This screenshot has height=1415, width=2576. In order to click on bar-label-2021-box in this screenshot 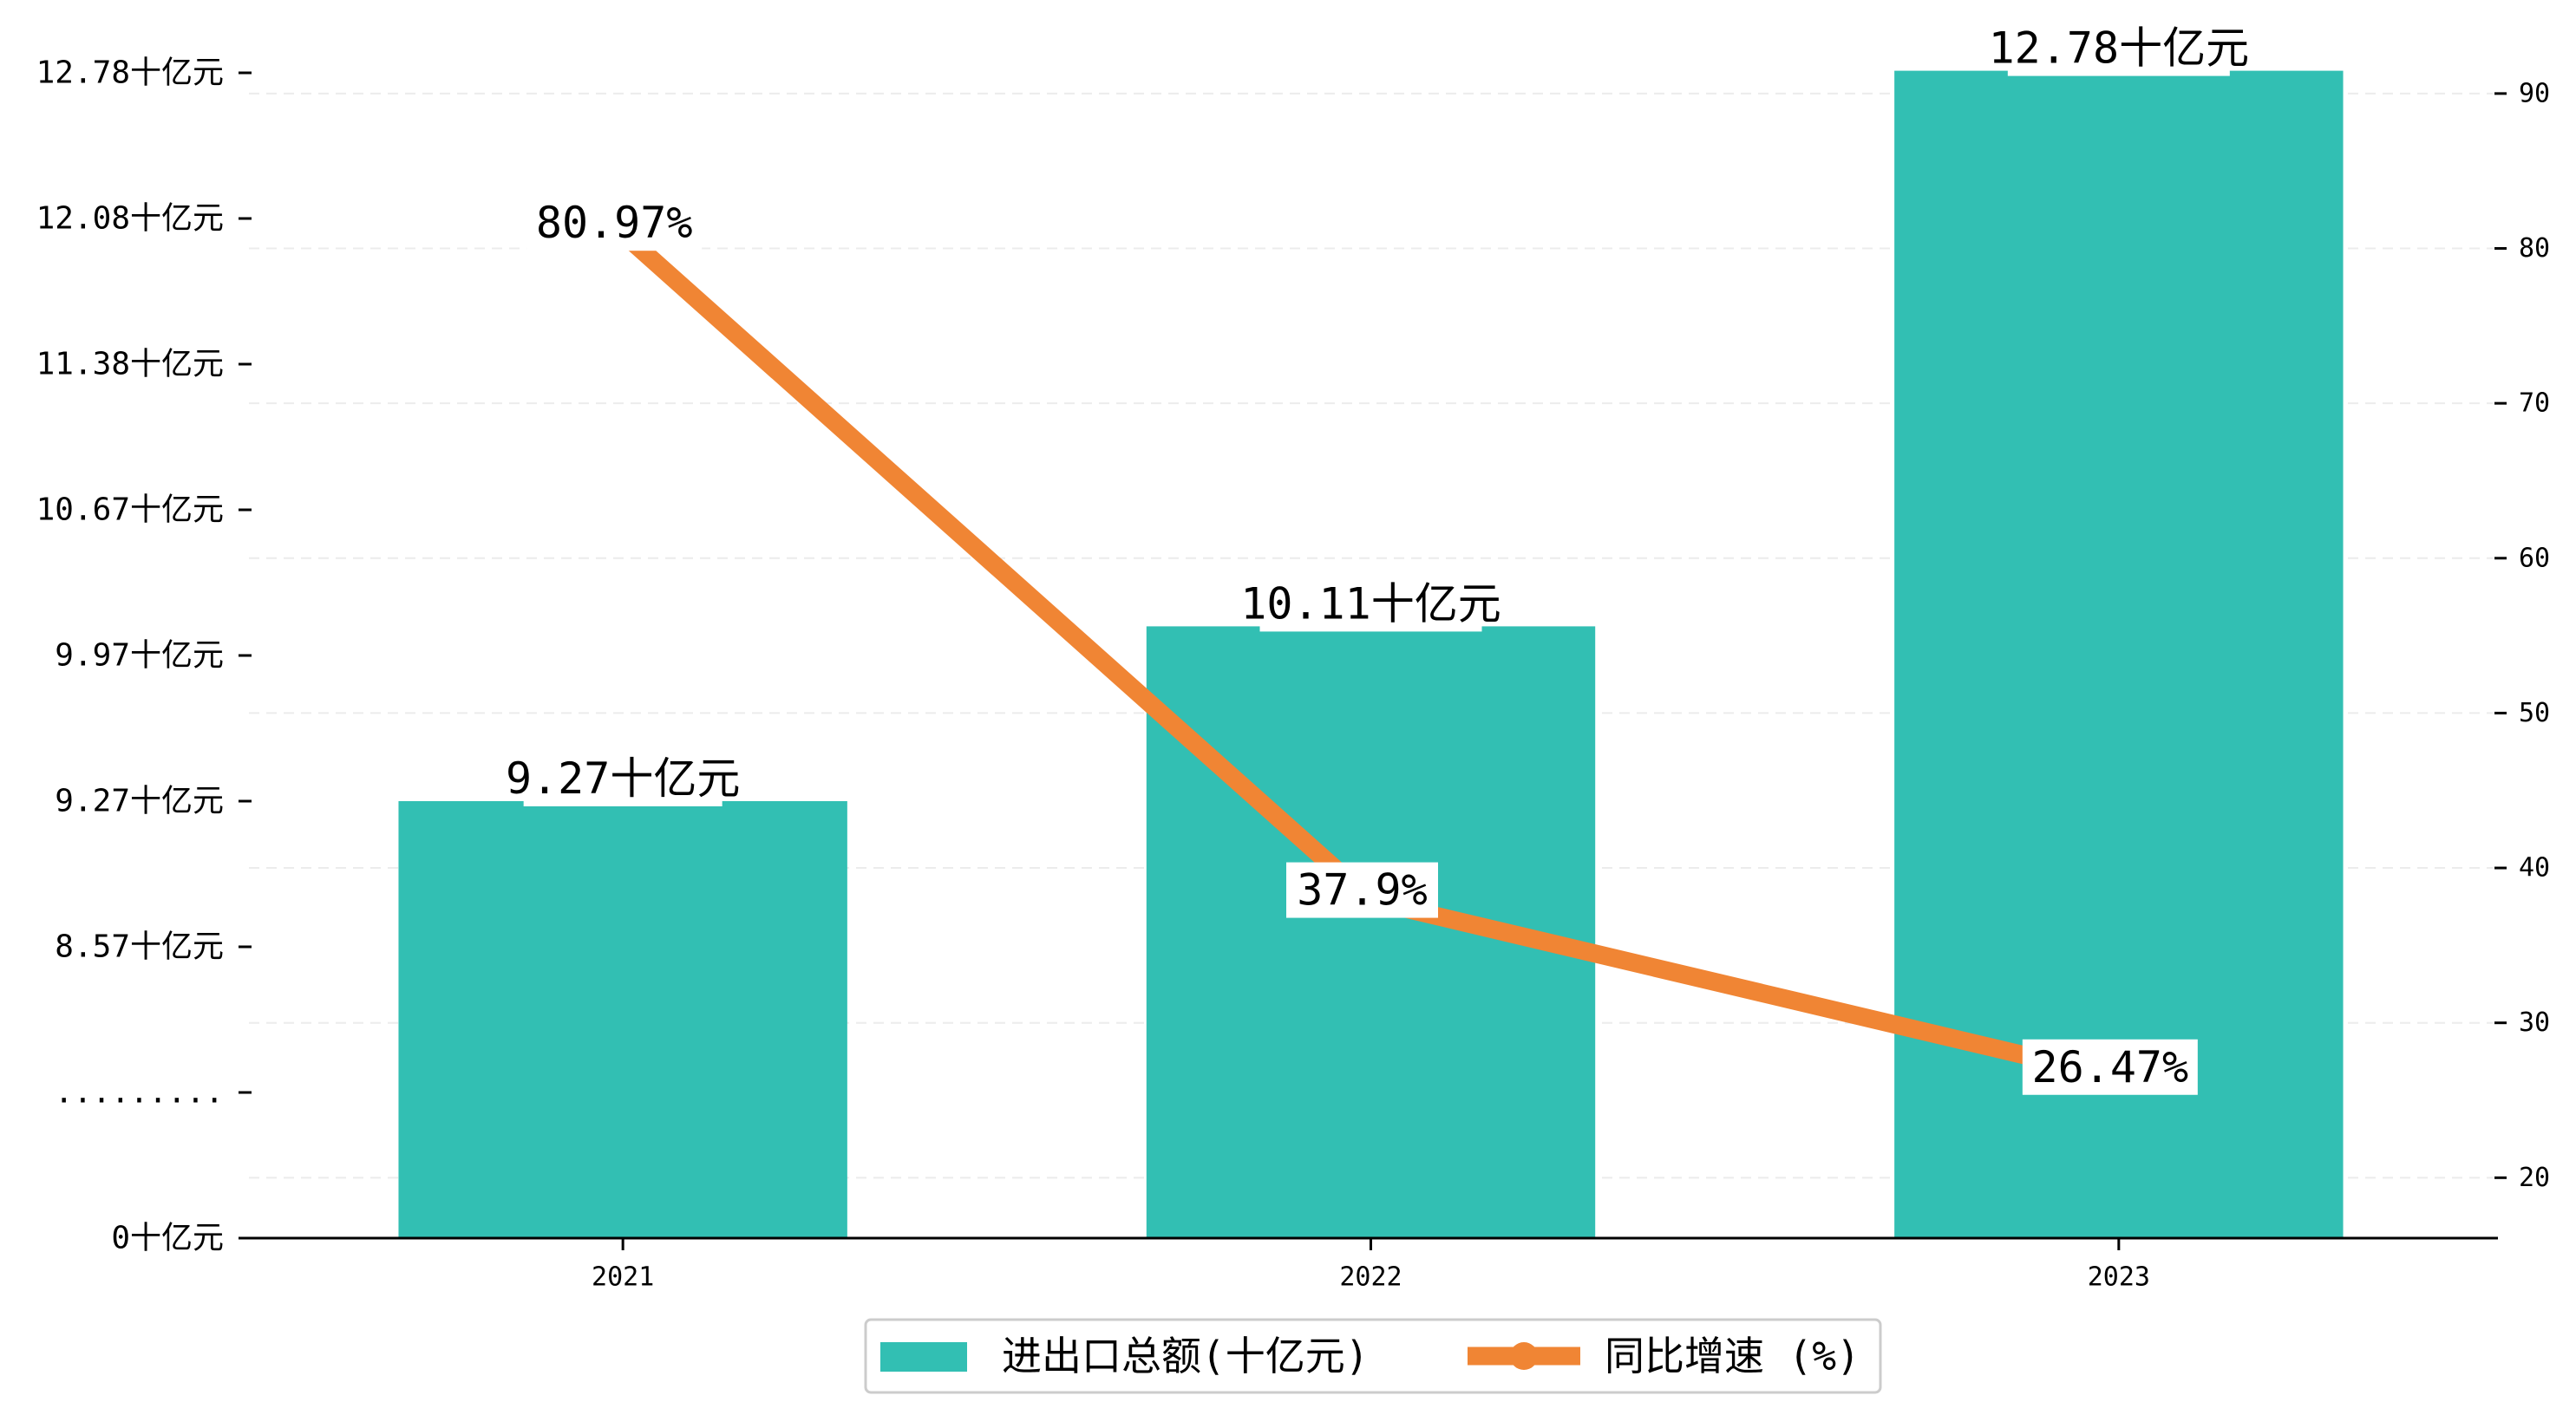, I will do `click(622, 778)`.